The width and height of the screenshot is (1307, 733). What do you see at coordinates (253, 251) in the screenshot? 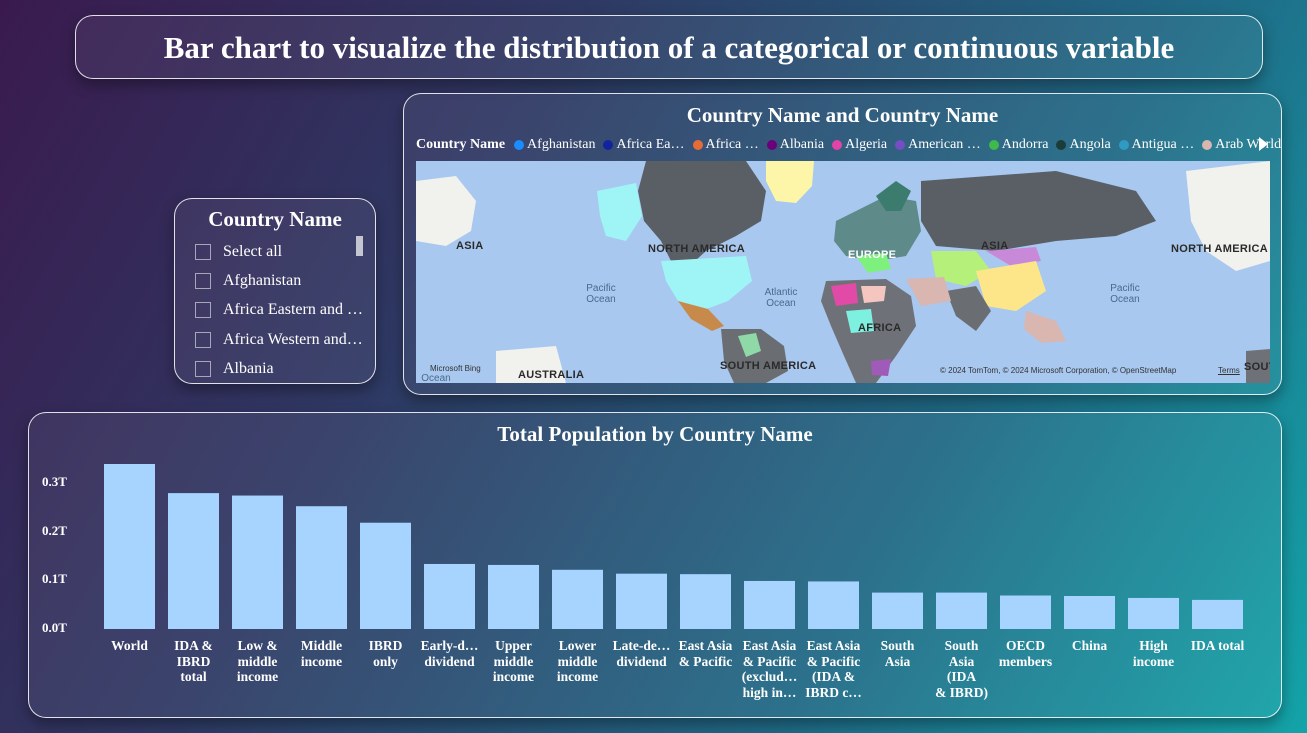
I see `slicer-item-label: Select all` at bounding box center [253, 251].